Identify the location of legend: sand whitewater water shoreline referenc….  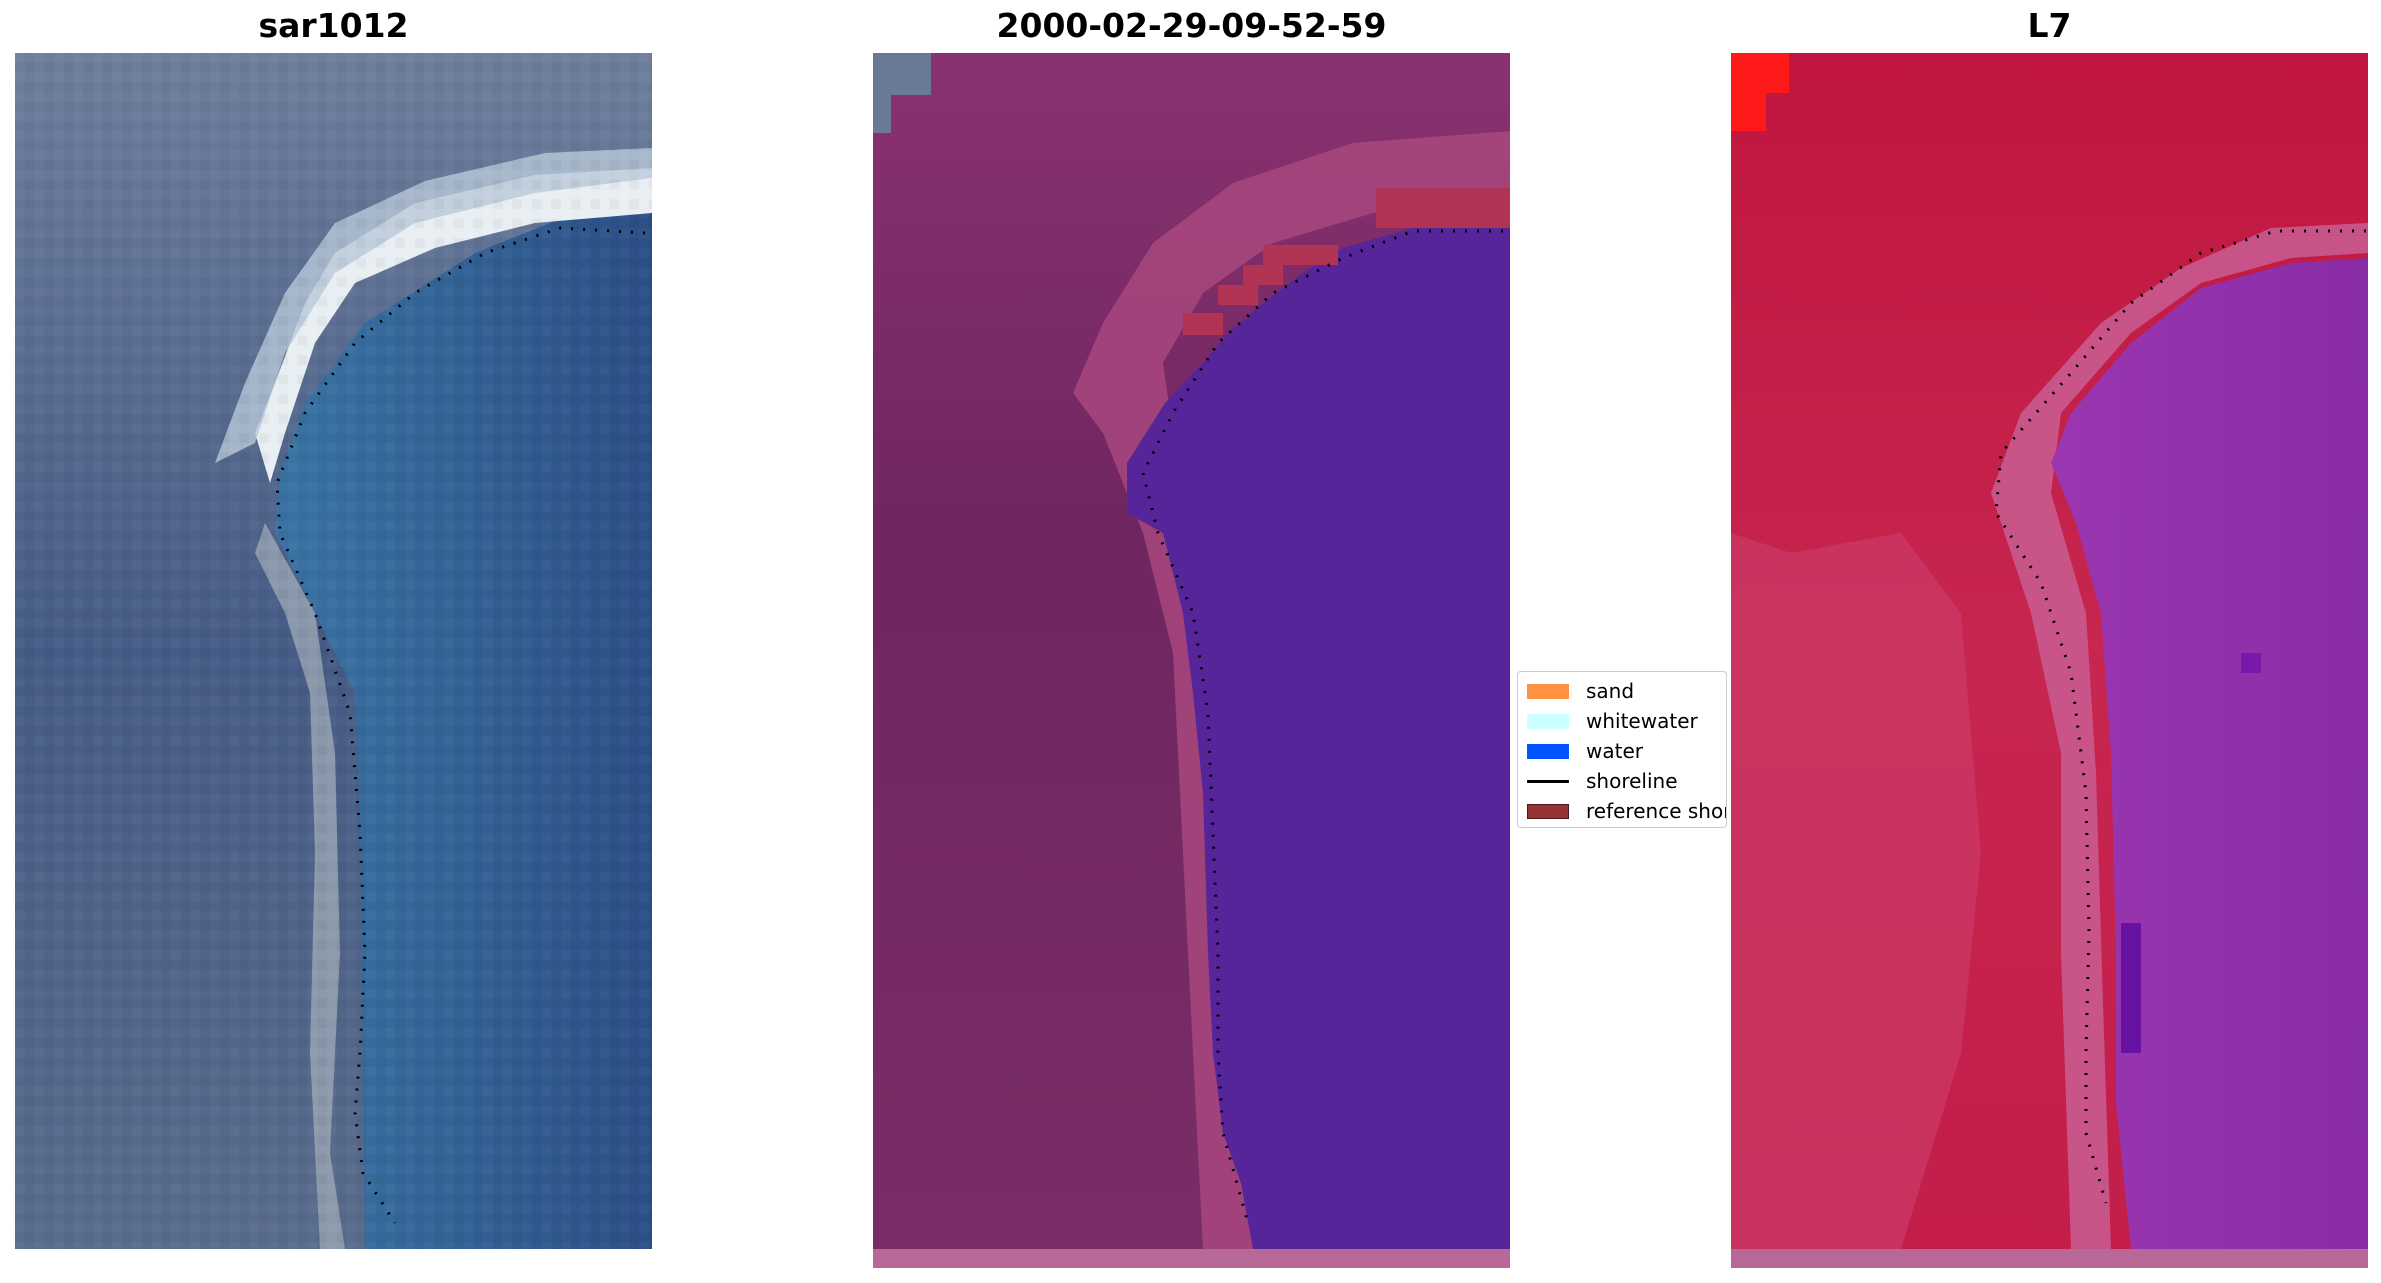
(1622, 749).